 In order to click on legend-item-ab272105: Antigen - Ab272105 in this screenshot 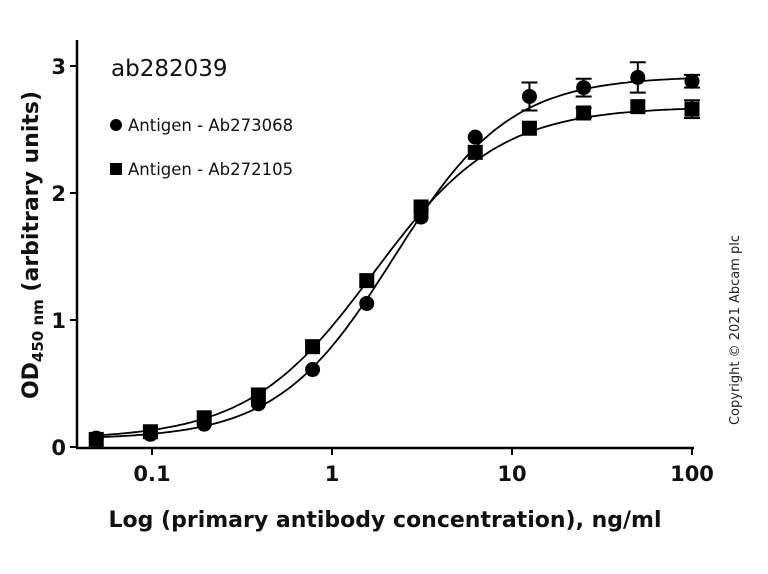, I will do `click(201, 169)`.